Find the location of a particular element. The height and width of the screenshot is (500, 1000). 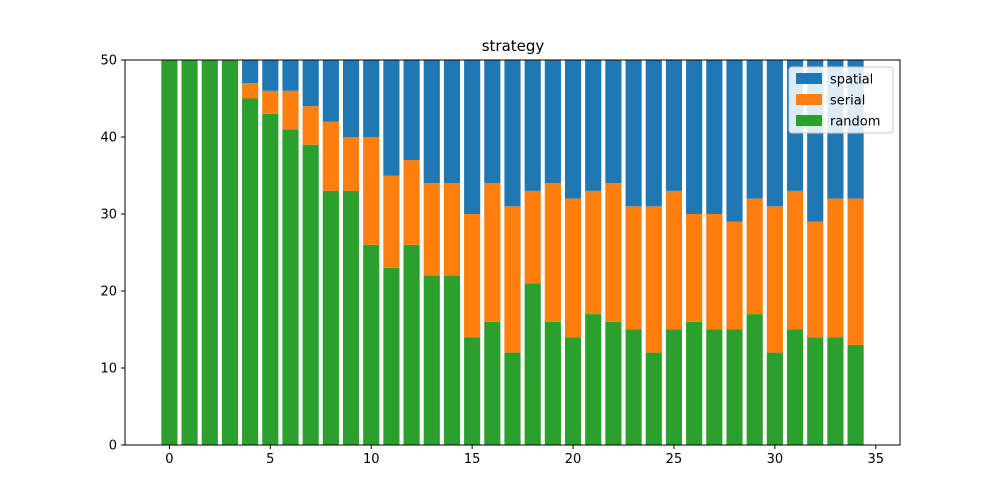

chart-title: strategy is located at coordinates (513, 46).